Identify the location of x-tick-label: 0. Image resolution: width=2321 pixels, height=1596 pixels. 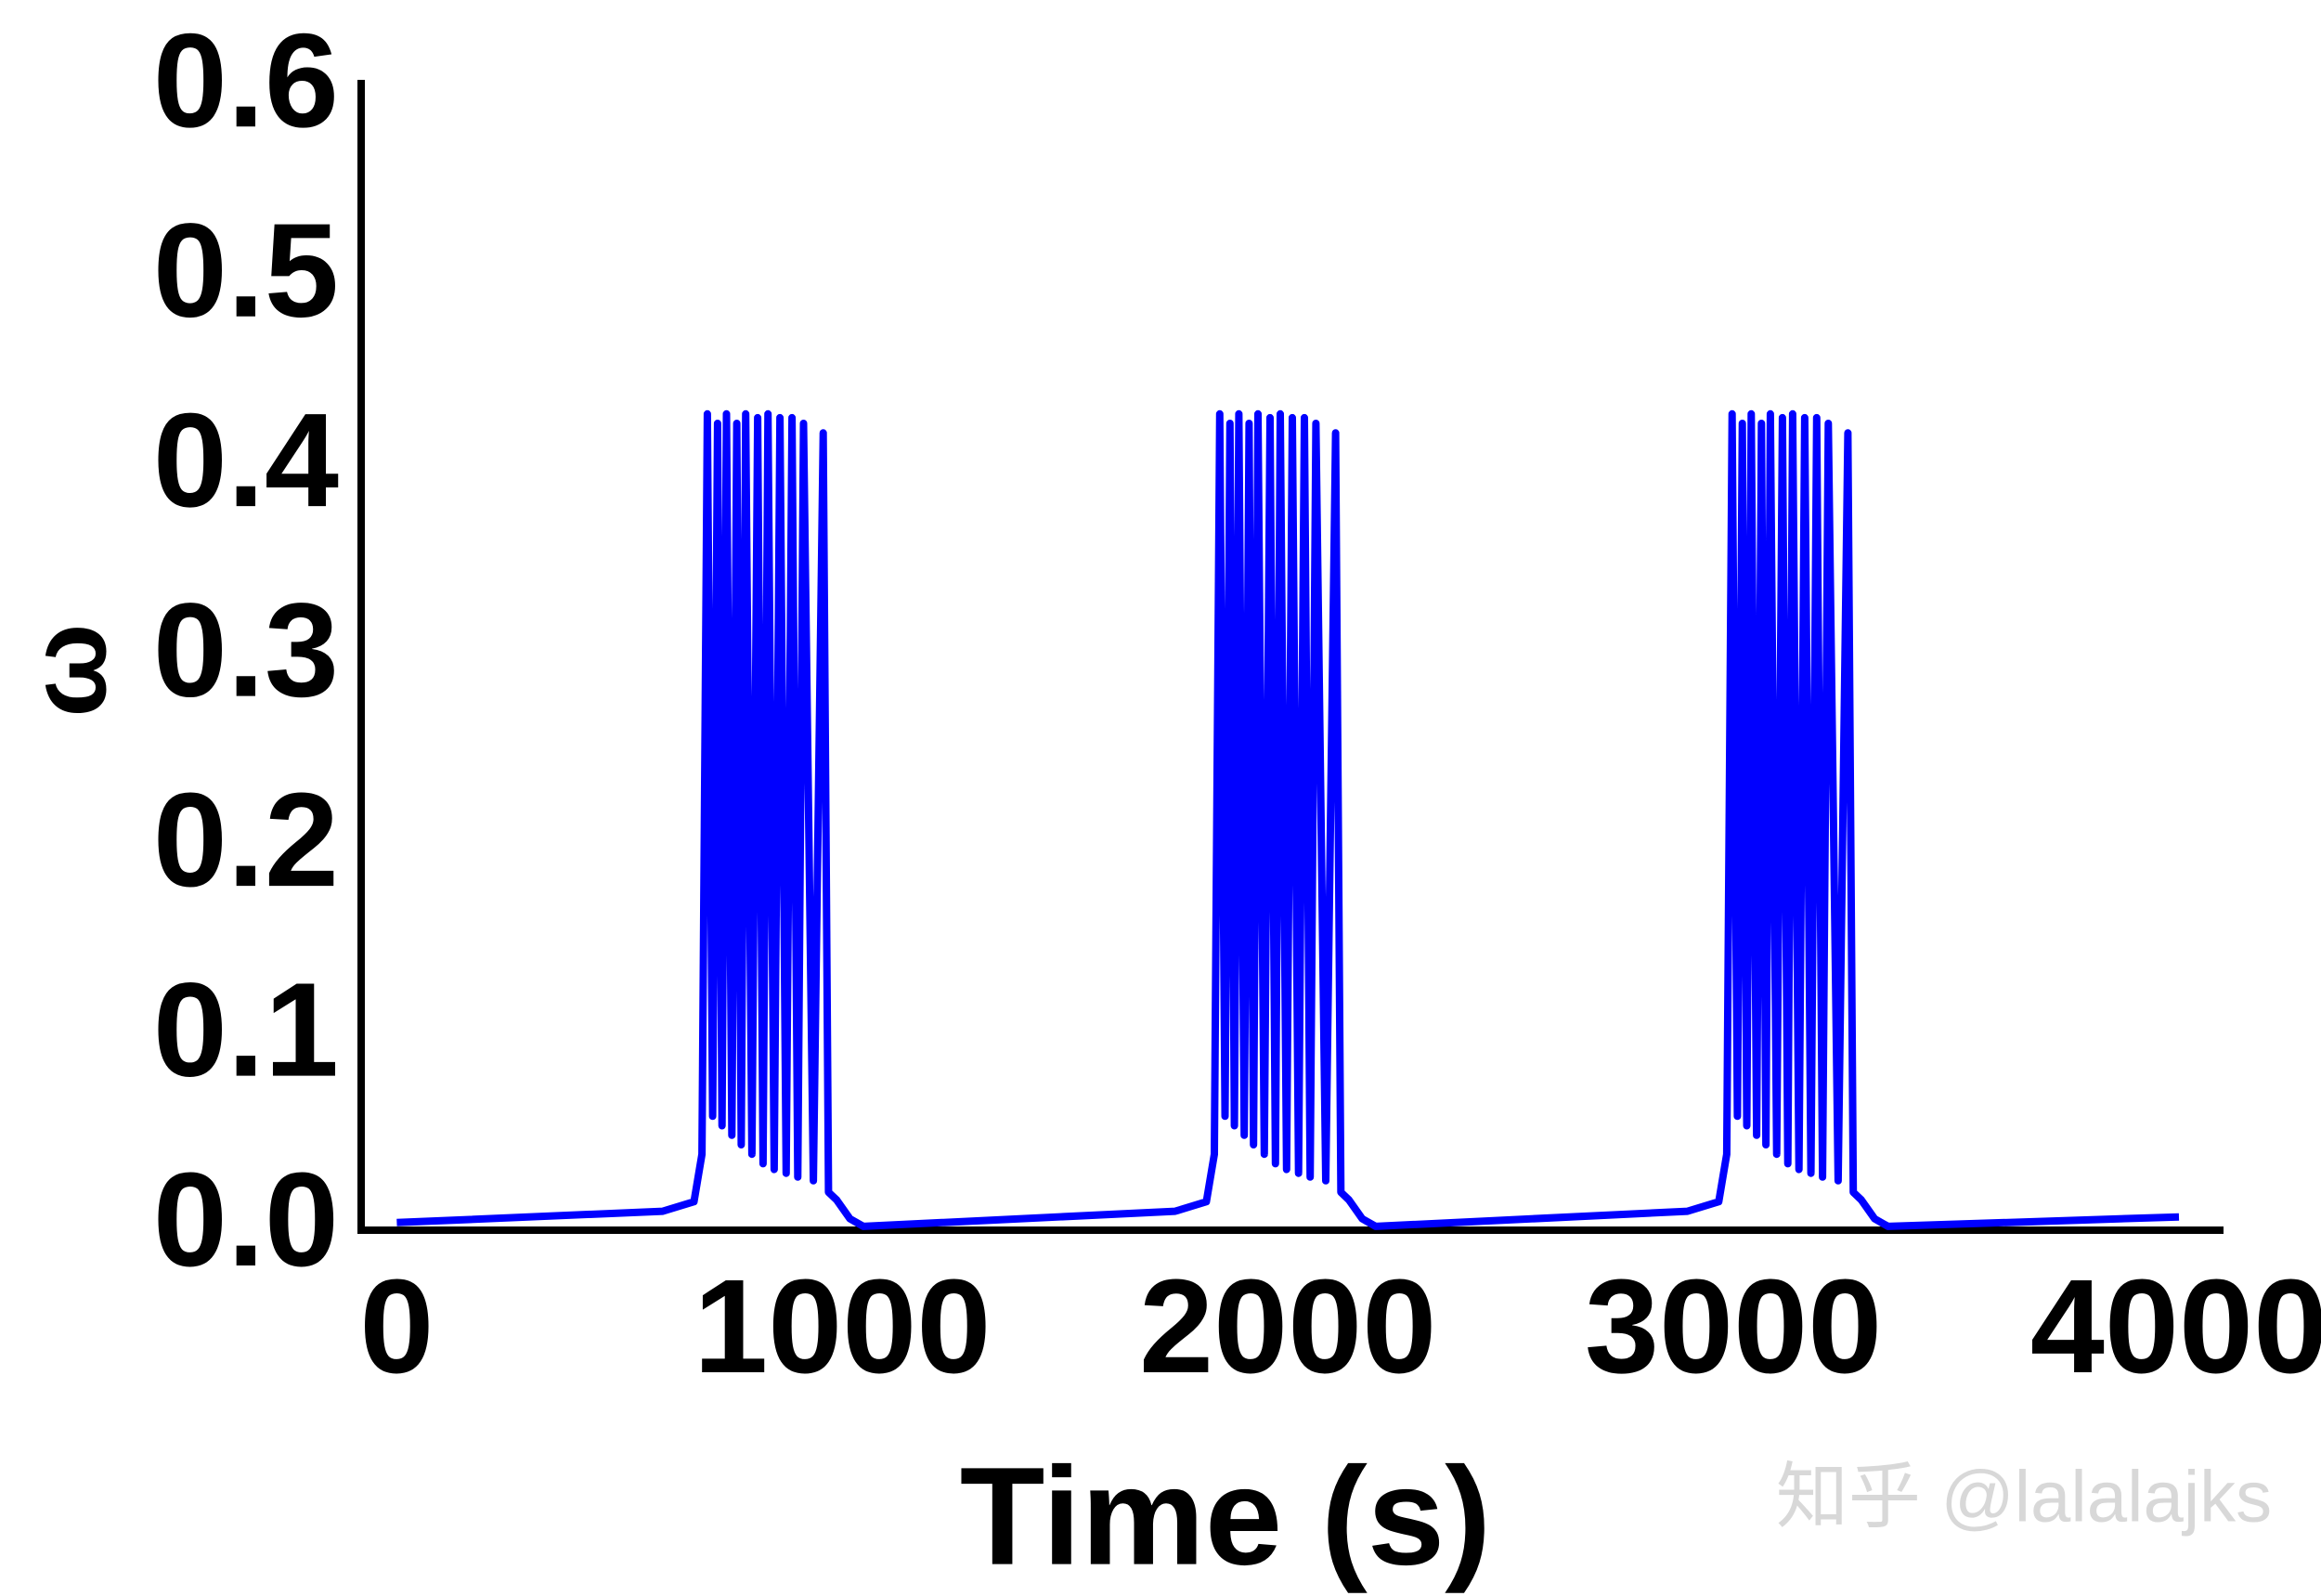
(396, 1326).